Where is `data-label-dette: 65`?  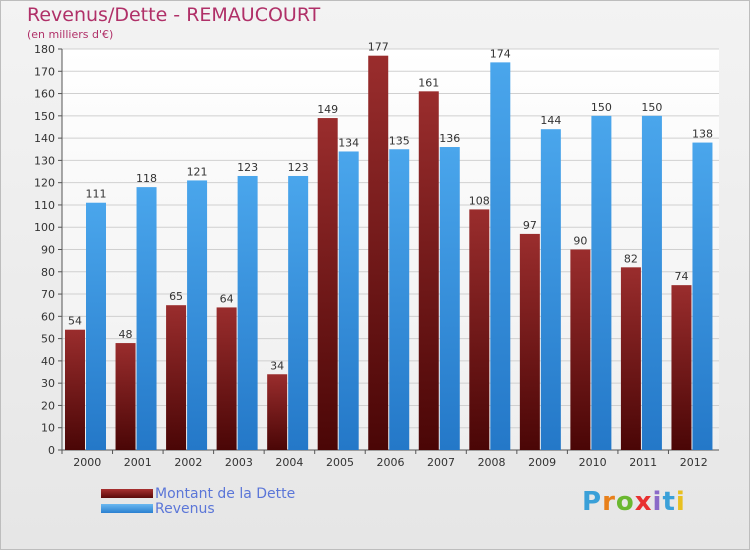
data-label-dette: 65 is located at coordinates (176, 296).